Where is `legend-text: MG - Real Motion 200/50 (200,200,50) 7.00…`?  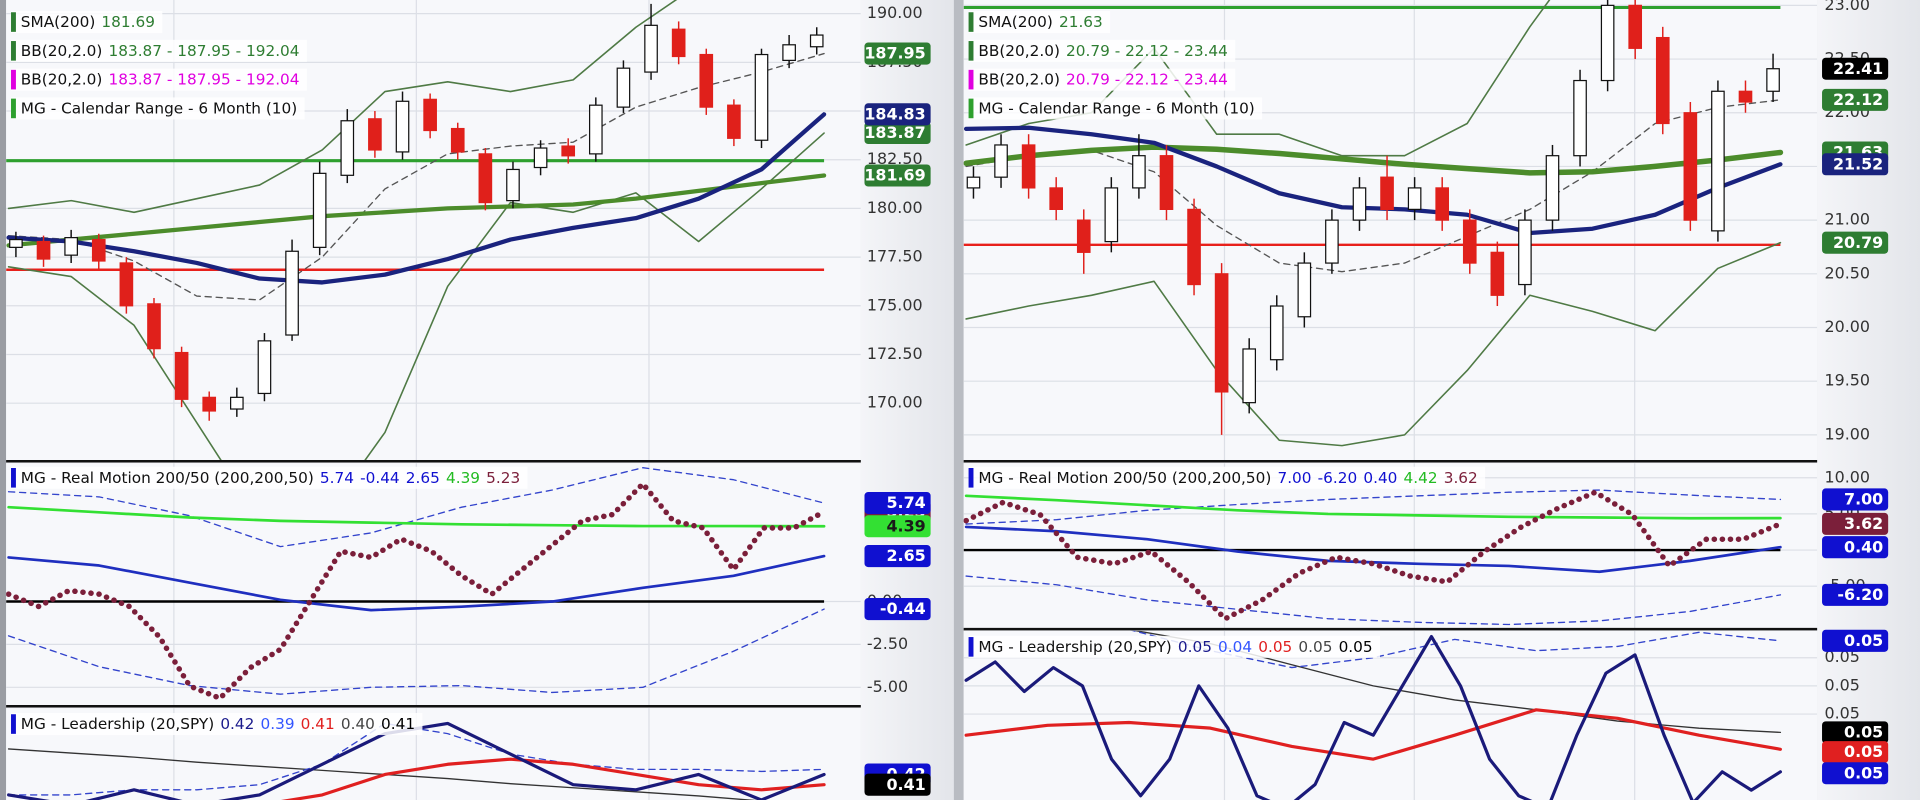 legend-text: MG - Real Motion 200/50 (200,200,50) 7.00… is located at coordinates (1227, 477).